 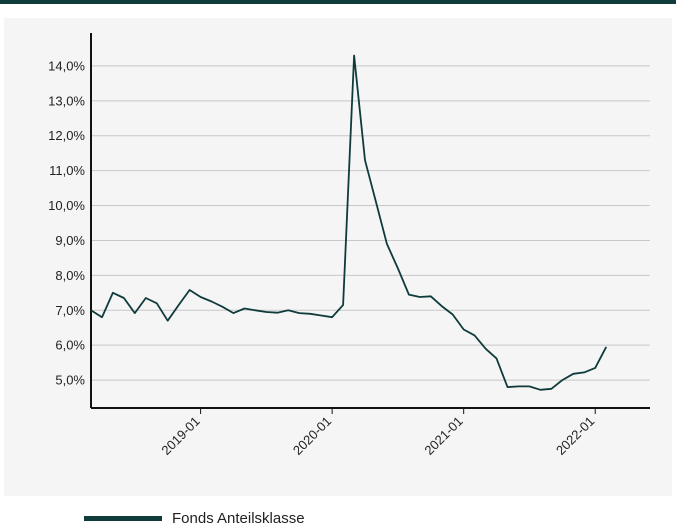 What do you see at coordinates (312, 436) in the screenshot?
I see `x-tick-label: 2020-01` at bounding box center [312, 436].